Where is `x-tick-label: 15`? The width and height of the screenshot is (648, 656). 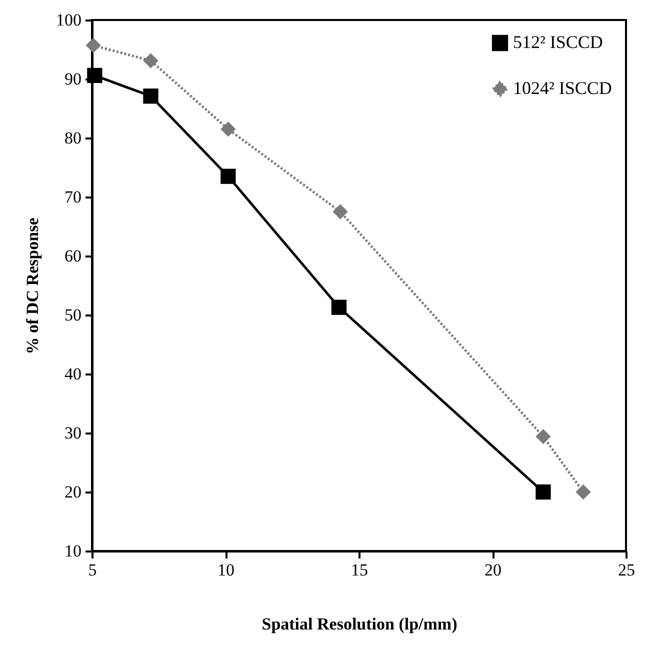 x-tick-label: 15 is located at coordinates (359, 570).